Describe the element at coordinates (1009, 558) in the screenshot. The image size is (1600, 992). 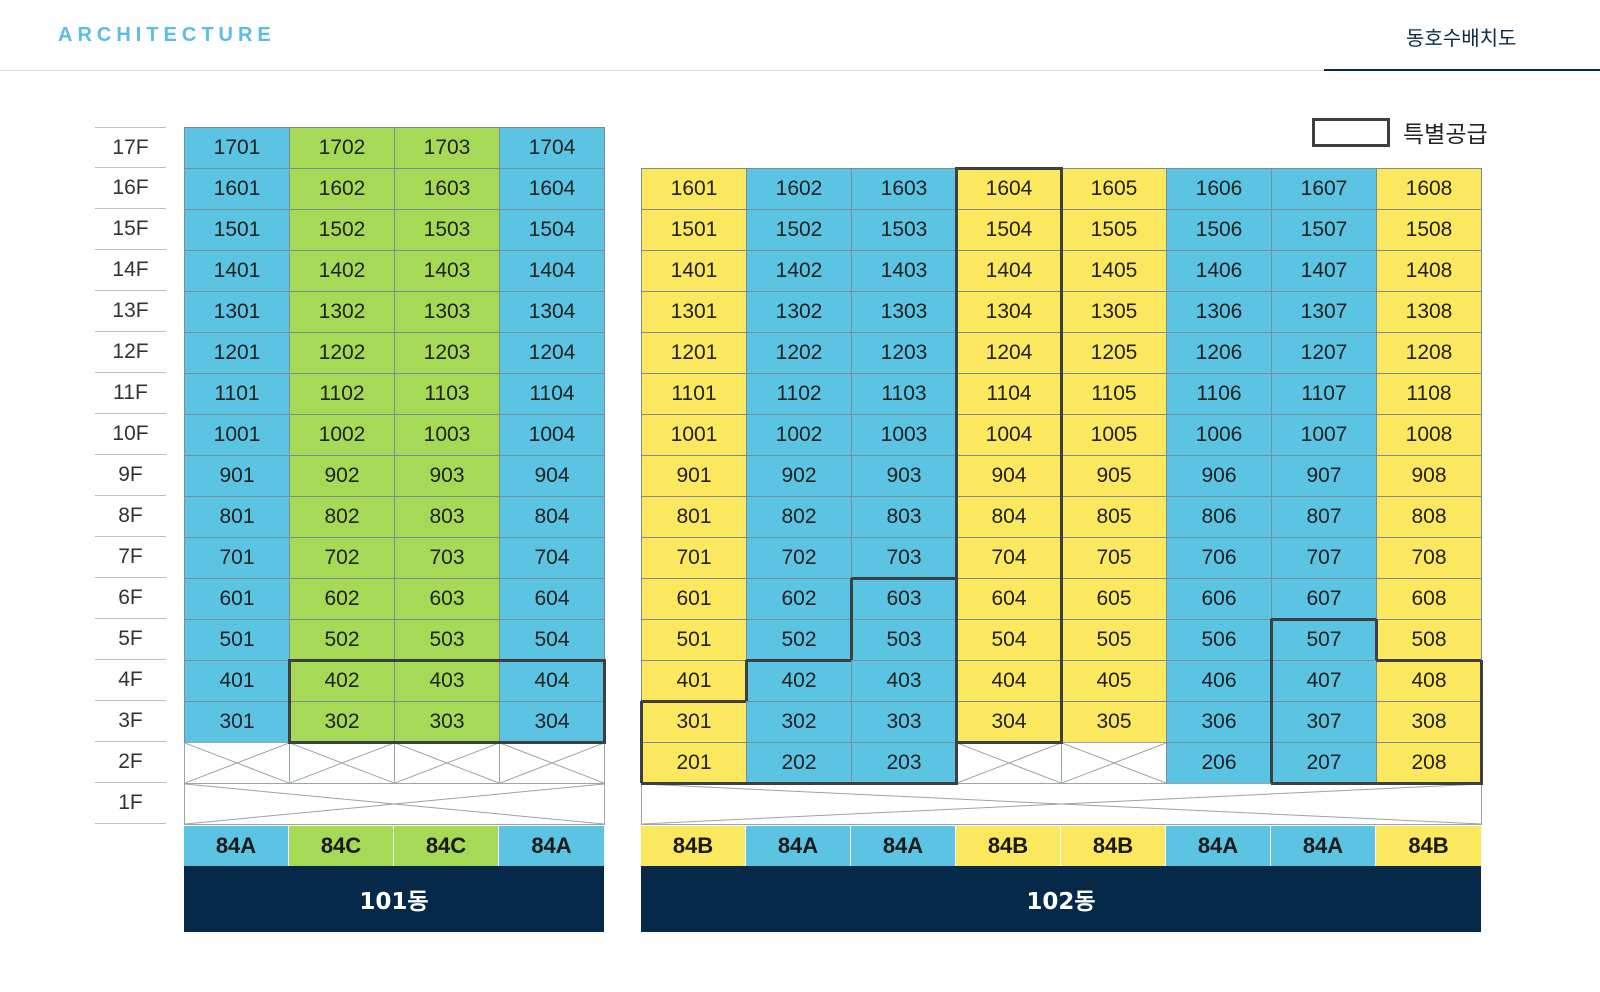
I see `unit-102-704: 704` at that location.